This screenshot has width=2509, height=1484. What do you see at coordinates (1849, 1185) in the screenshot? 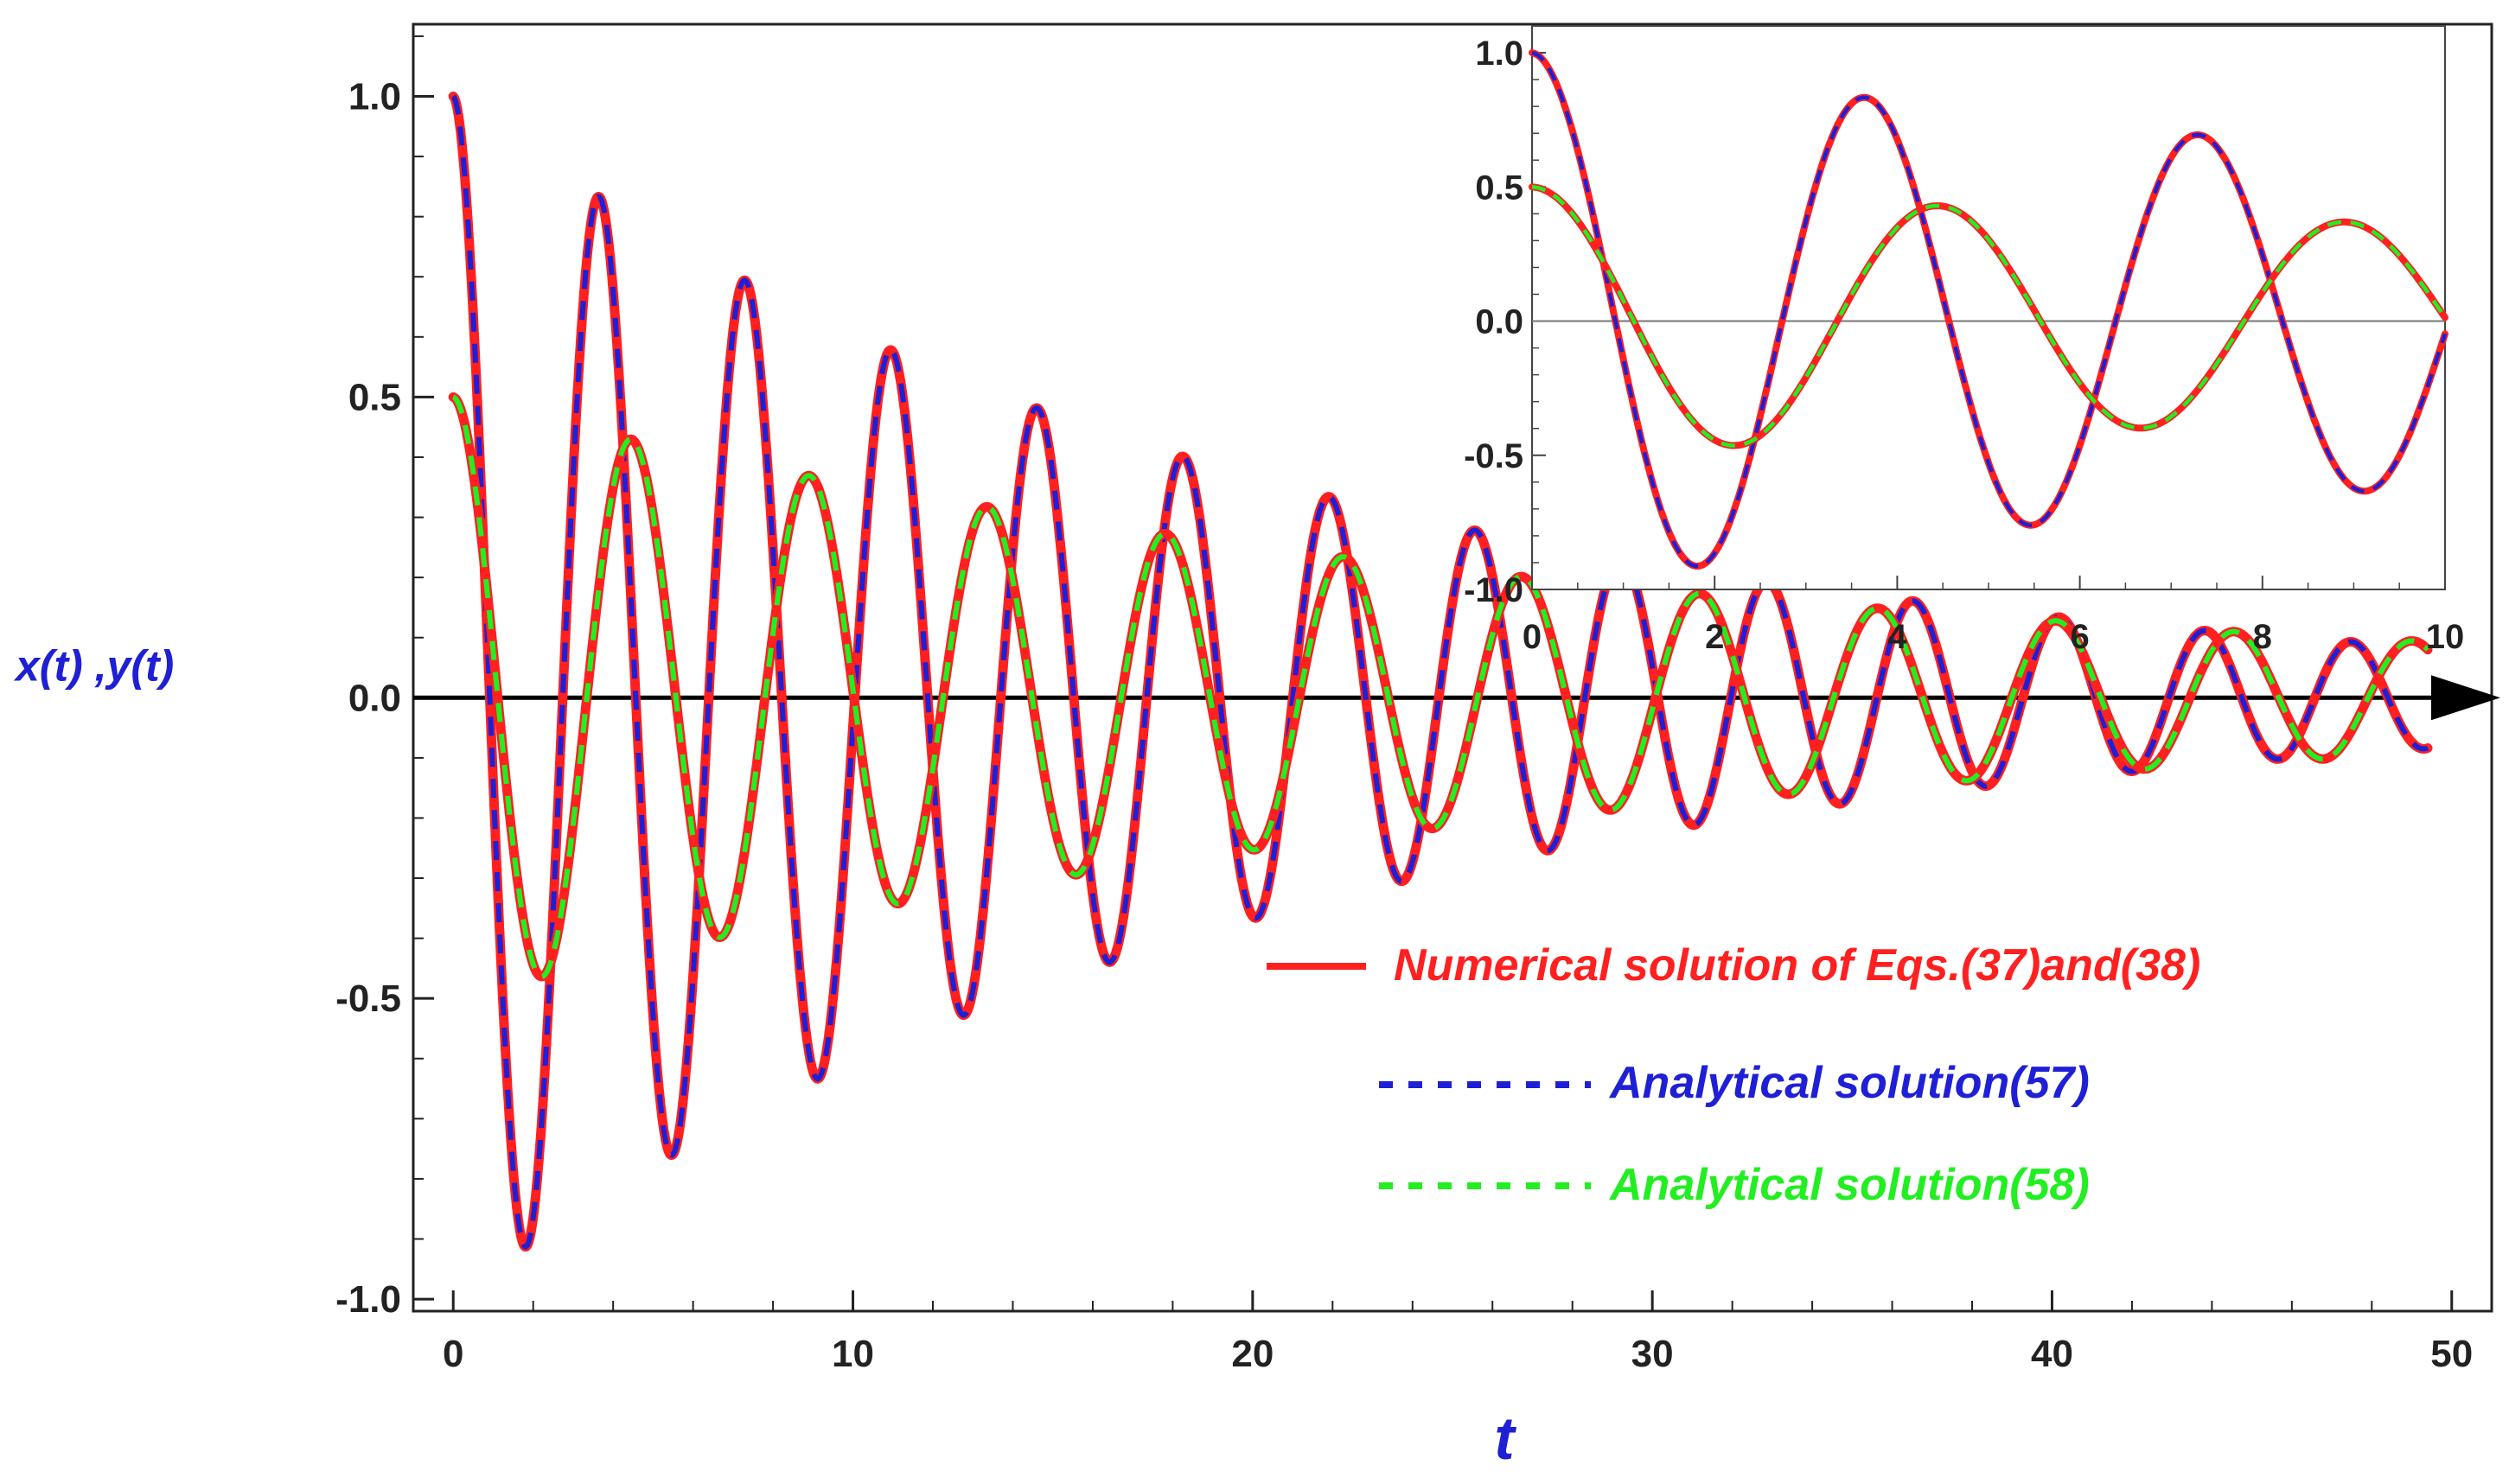
I see `legend-label-3: Analytical solution(58)` at bounding box center [1849, 1185].